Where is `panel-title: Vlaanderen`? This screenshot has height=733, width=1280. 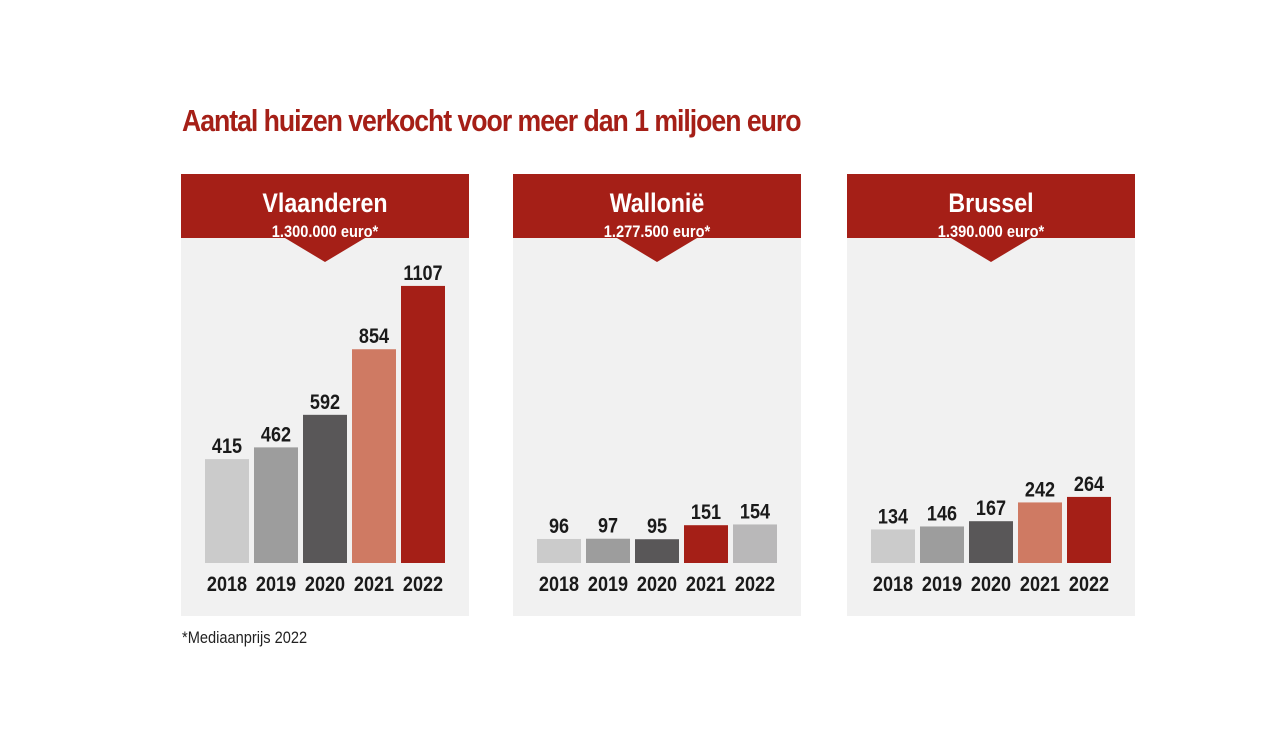 panel-title: Vlaanderen is located at coordinates (324, 203).